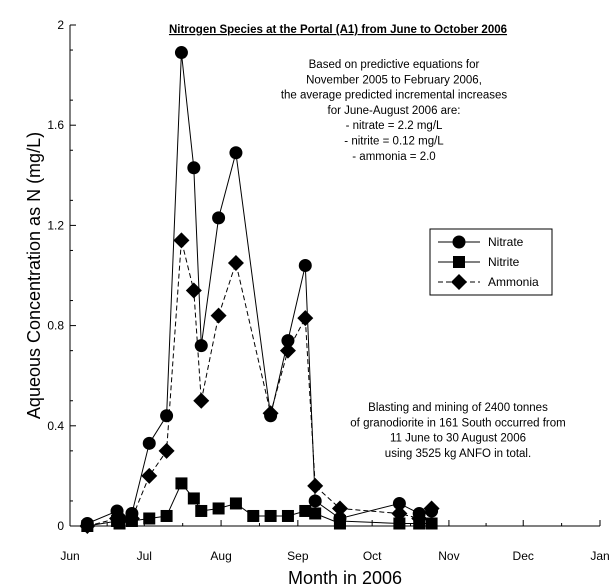  Describe the element at coordinates (55, 426) in the screenshot. I see `y-tick-label: 0.4` at that location.